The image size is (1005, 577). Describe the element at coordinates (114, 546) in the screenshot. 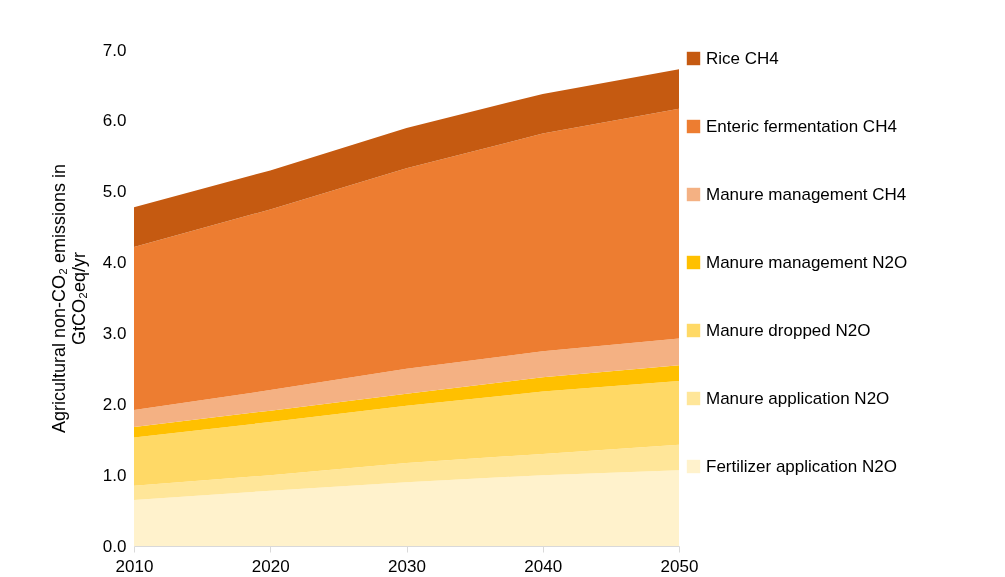

I see `y-tick-label: 0.0` at that location.